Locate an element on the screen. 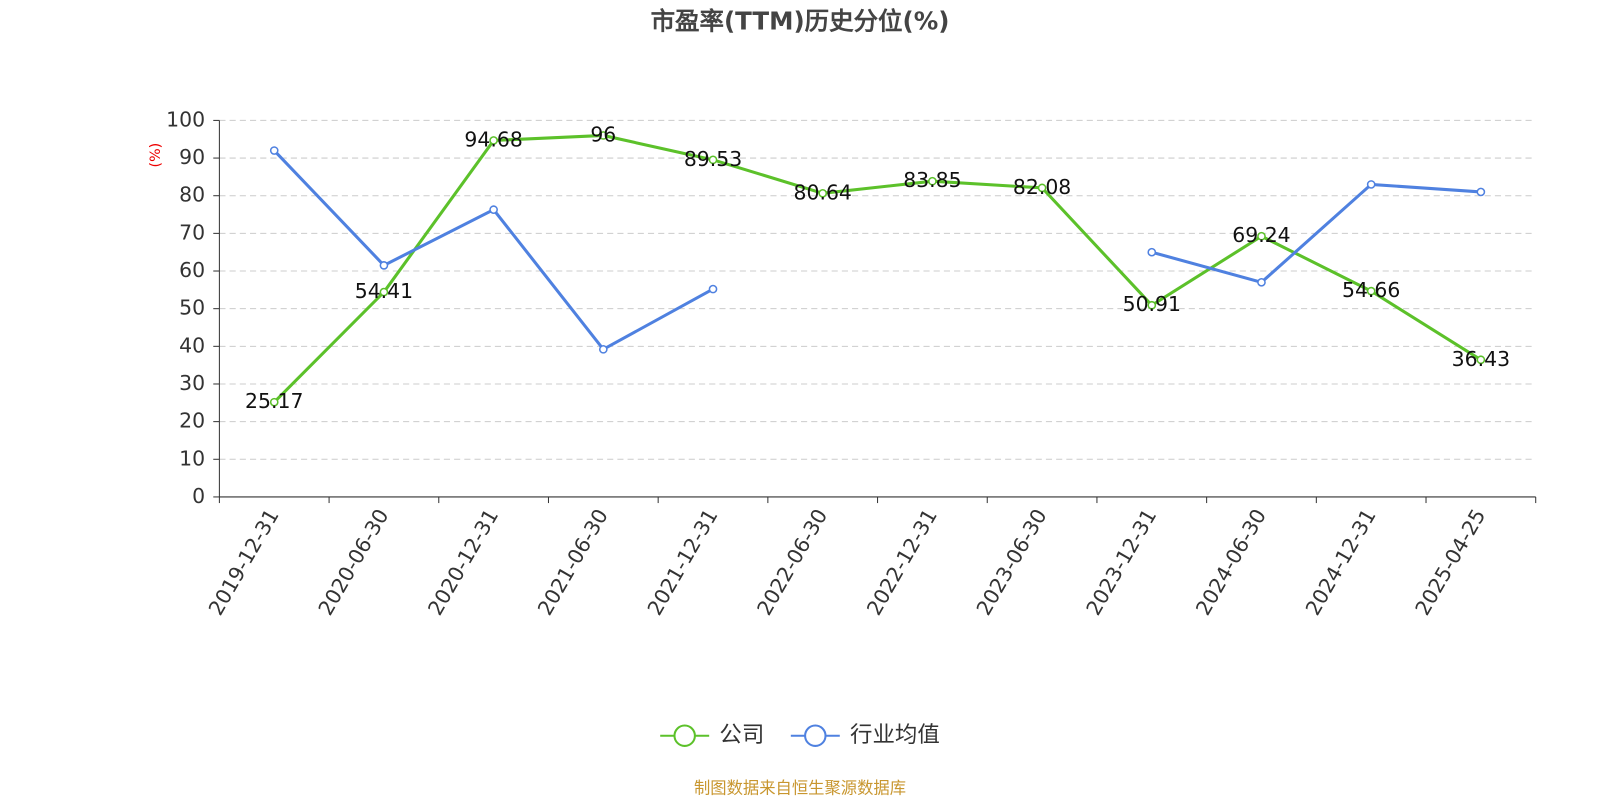 The width and height of the screenshot is (1600, 800). source-note: 制图数据来自恒生聚源数据库 is located at coordinates (800, 787).